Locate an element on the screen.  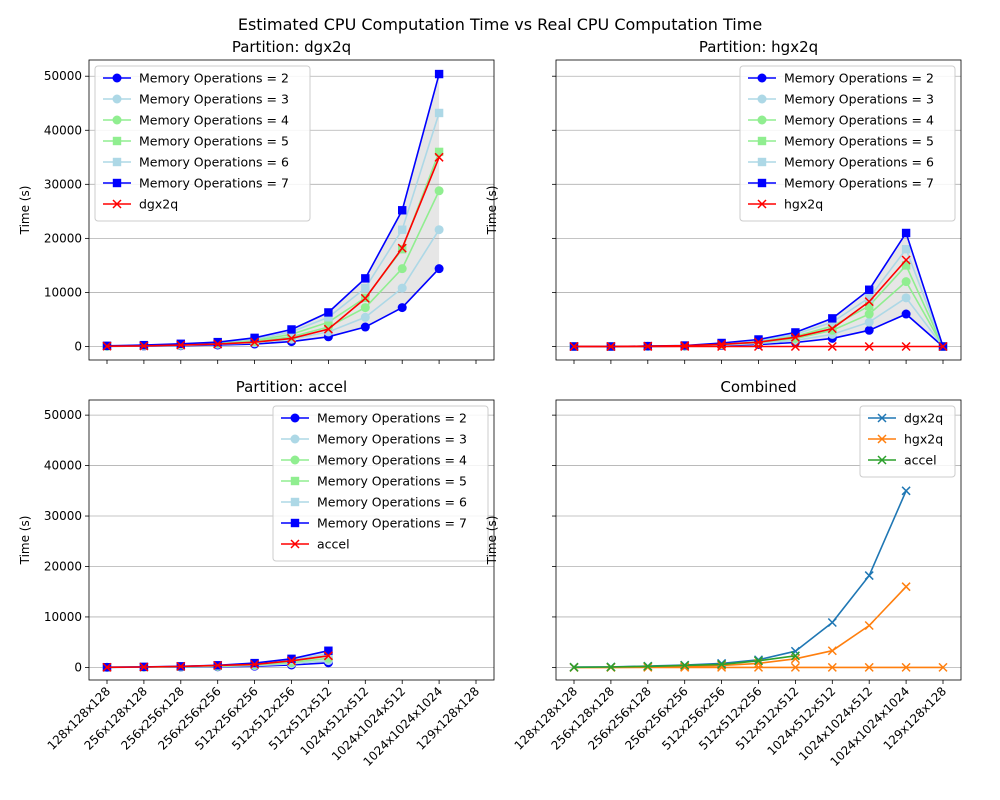
legend-label: Memory Operations = 2 is located at coordinates (214, 78).